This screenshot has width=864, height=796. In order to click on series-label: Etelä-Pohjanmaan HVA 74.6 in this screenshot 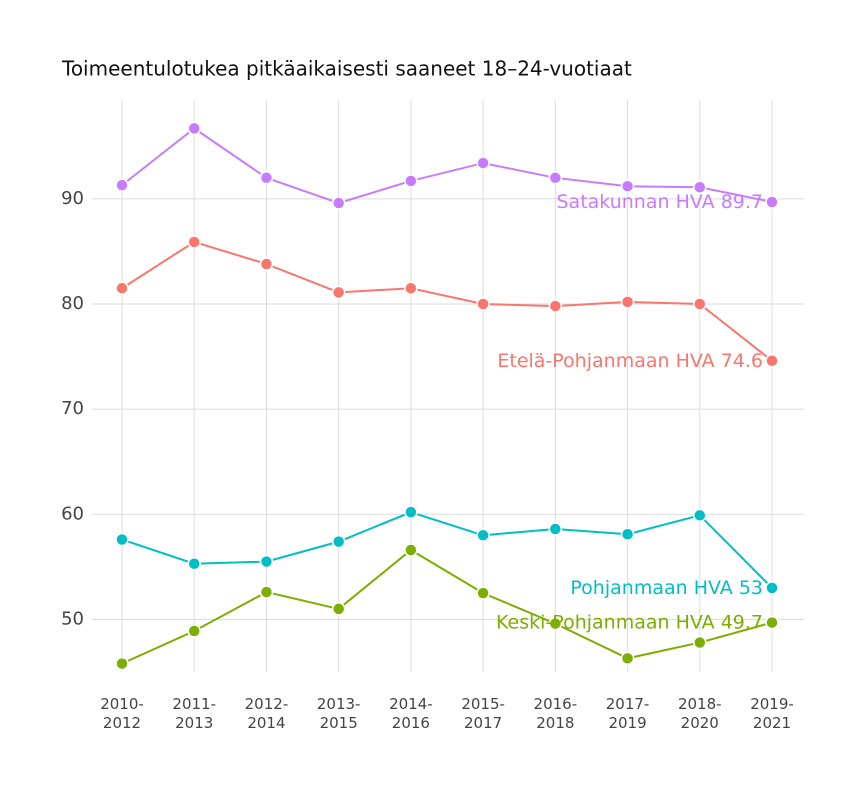, I will do `click(630, 360)`.